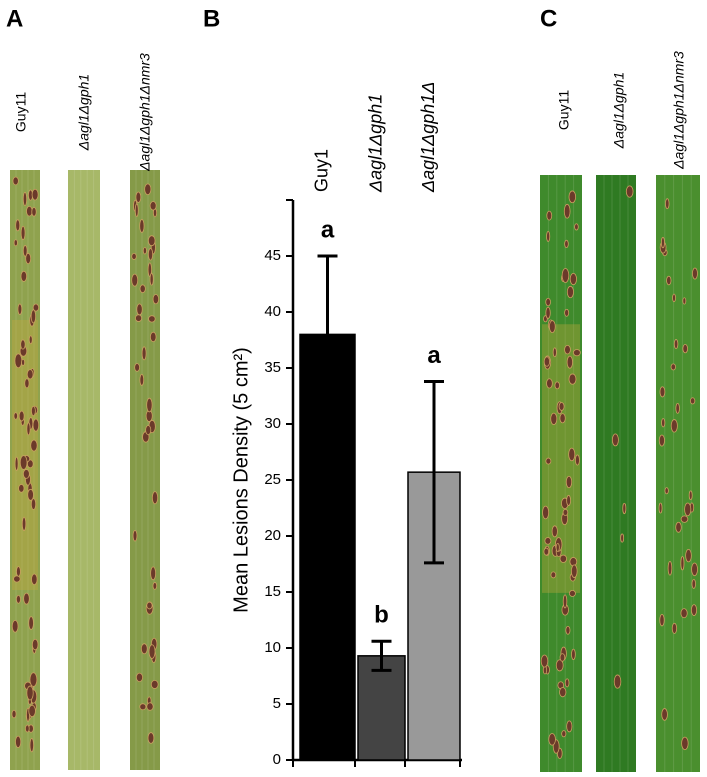 The image size is (707, 777). What do you see at coordinates (272, 591) in the screenshot?
I see `y-tick-label: 15` at bounding box center [272, 591].